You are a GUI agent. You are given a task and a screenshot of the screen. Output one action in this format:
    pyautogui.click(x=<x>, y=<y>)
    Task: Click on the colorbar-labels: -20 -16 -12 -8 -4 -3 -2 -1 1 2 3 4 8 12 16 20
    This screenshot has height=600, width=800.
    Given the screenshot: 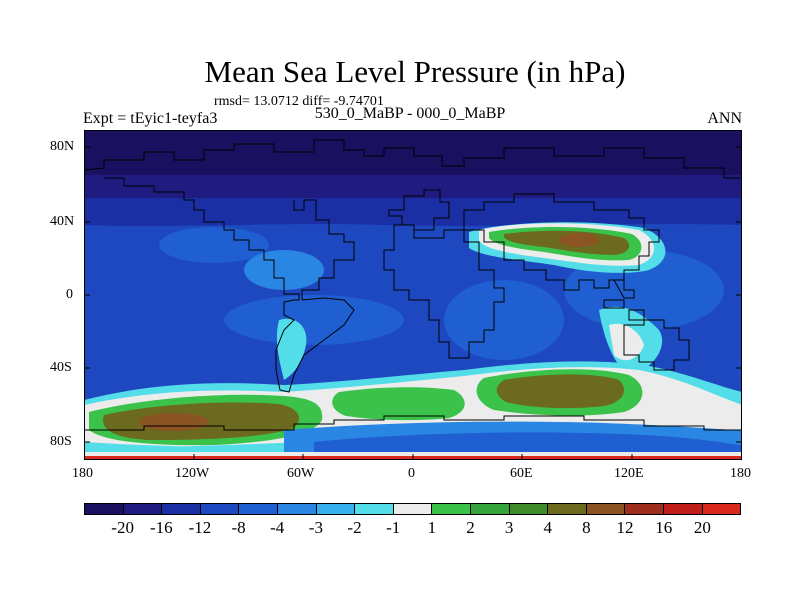 What is the action you would take?
    pyautogui.click(x=412, y=530)
    